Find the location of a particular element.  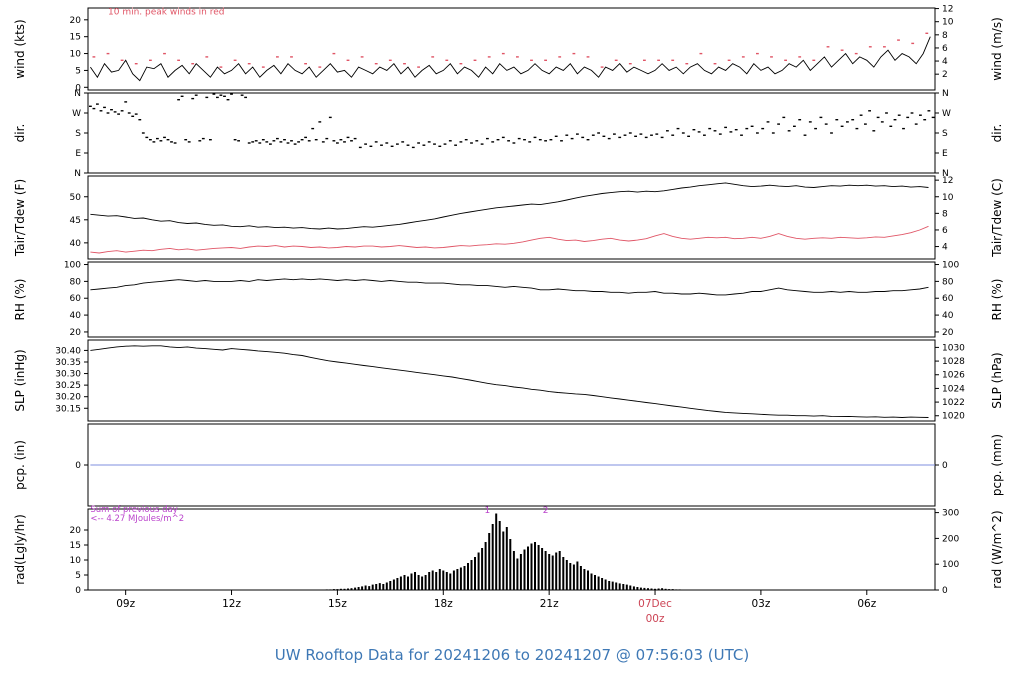

rad-right-axis-label: rad (W/m^2) is located at coordinates (997, 549).